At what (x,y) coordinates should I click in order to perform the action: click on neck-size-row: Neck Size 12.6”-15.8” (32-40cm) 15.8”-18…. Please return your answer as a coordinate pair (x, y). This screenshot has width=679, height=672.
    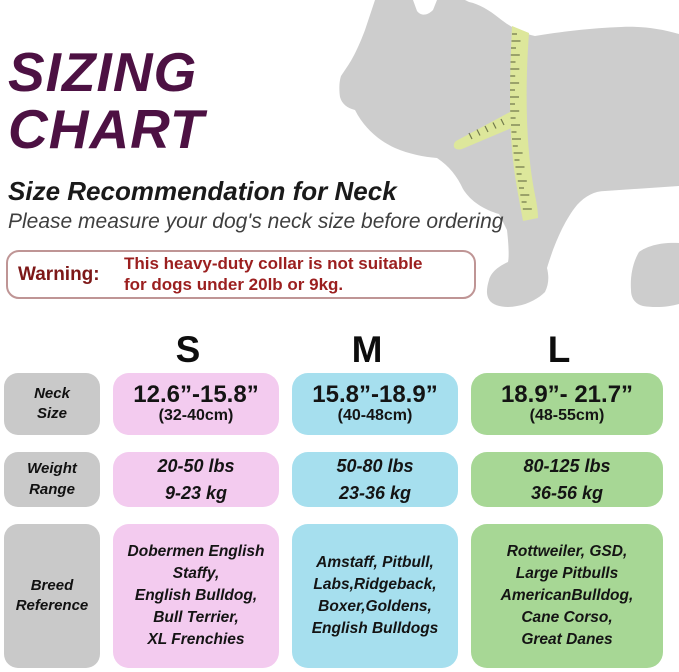
    Looking at the image, I should click on (337, 404).